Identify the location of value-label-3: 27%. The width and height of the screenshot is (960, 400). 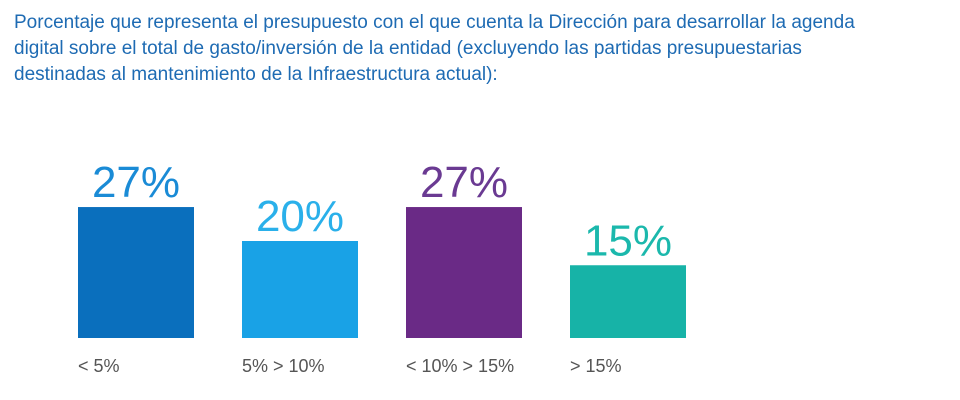
(464, 182).